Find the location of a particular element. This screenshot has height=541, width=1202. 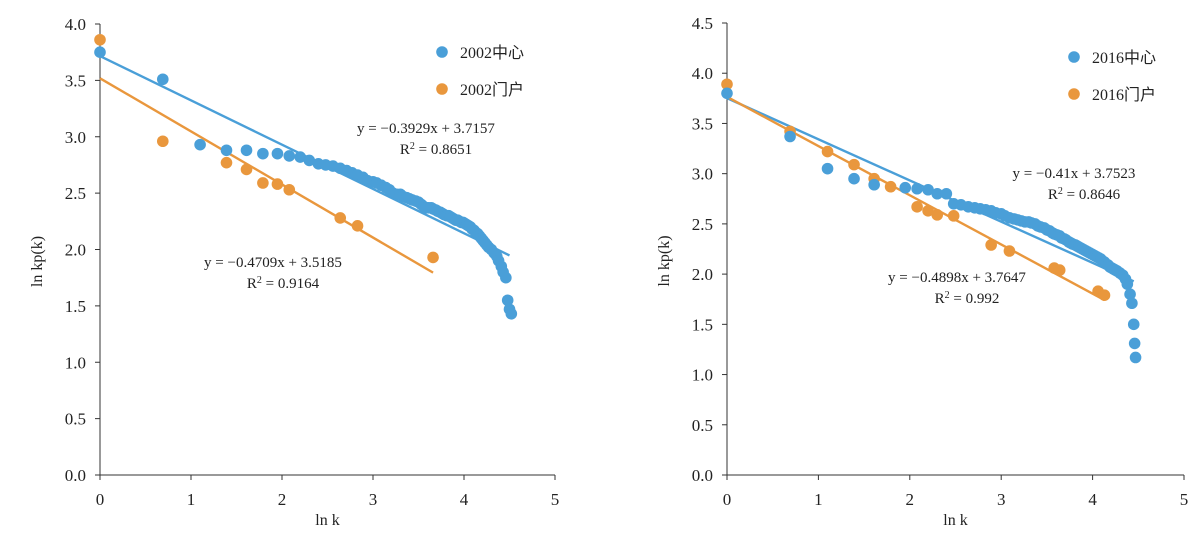

trendline-equation: y = −0.3929x + 3.7157 is located at coordinates (426, 129).